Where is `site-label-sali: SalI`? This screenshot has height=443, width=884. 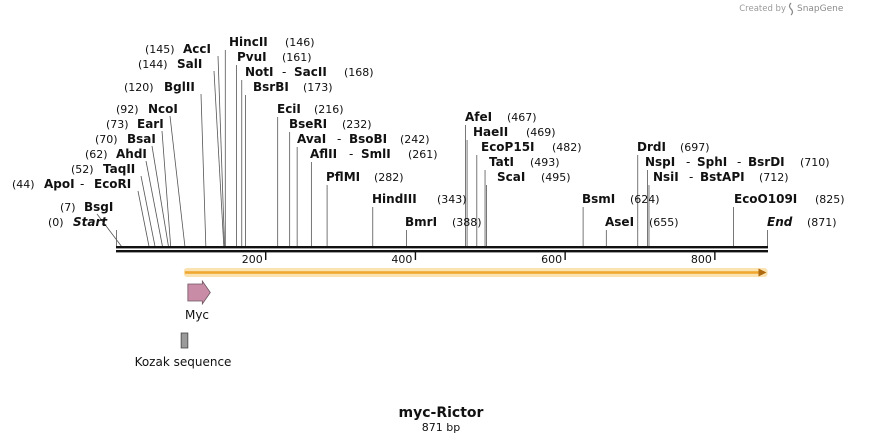
site-label-sali: SalI is located at coordinates (189, 64).